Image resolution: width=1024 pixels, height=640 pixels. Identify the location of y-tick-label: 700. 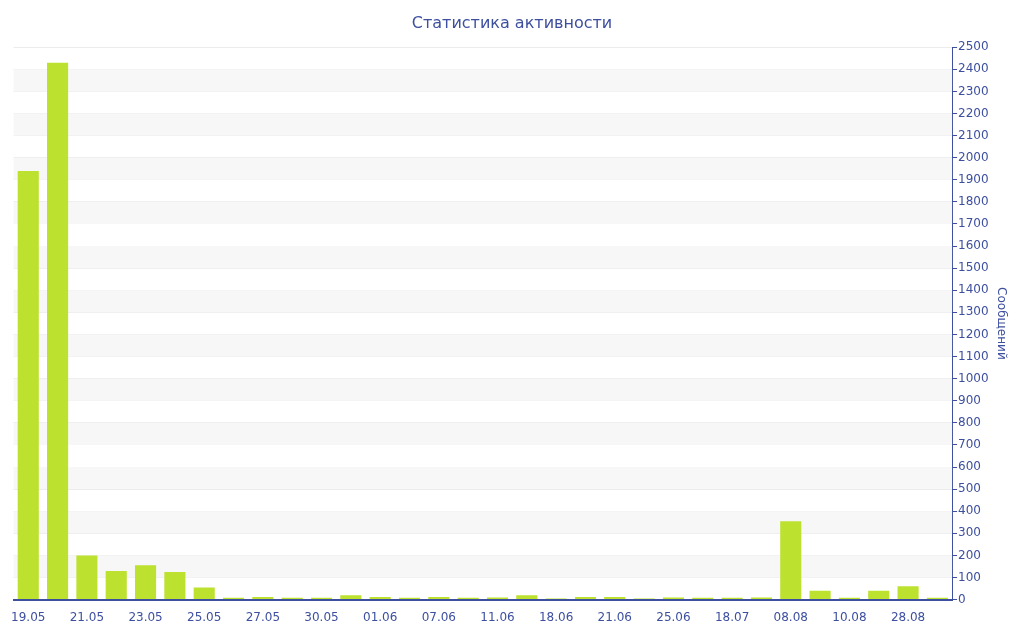
(969, 444).